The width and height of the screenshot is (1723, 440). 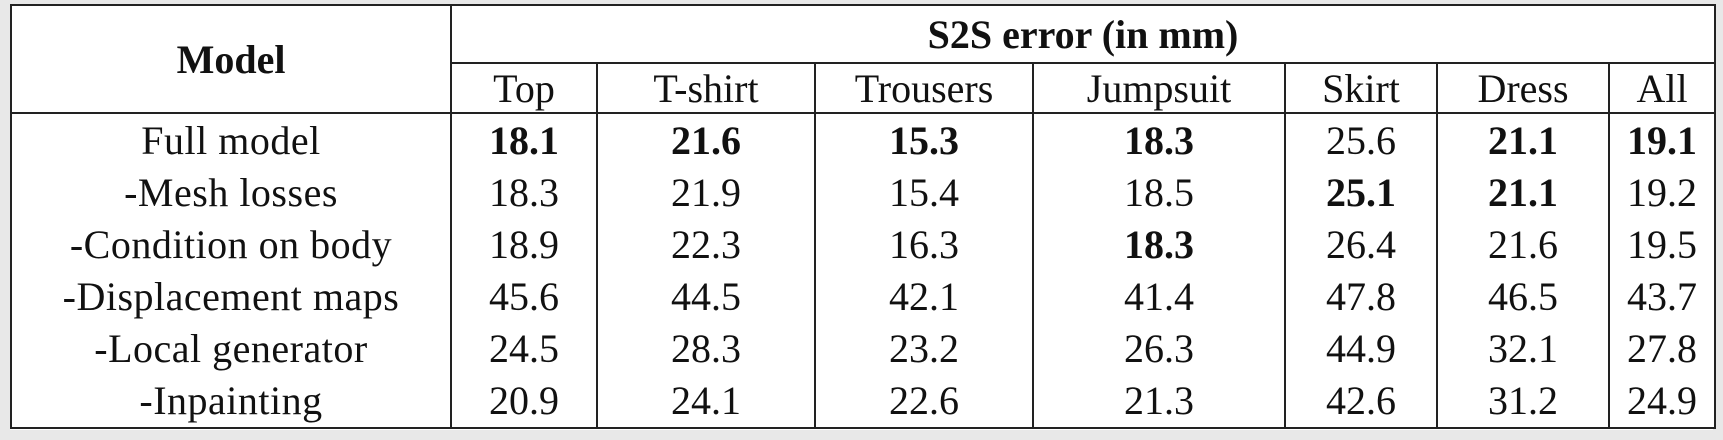 I want to click on table-cell: 20.9, so click(x=524, y=401).